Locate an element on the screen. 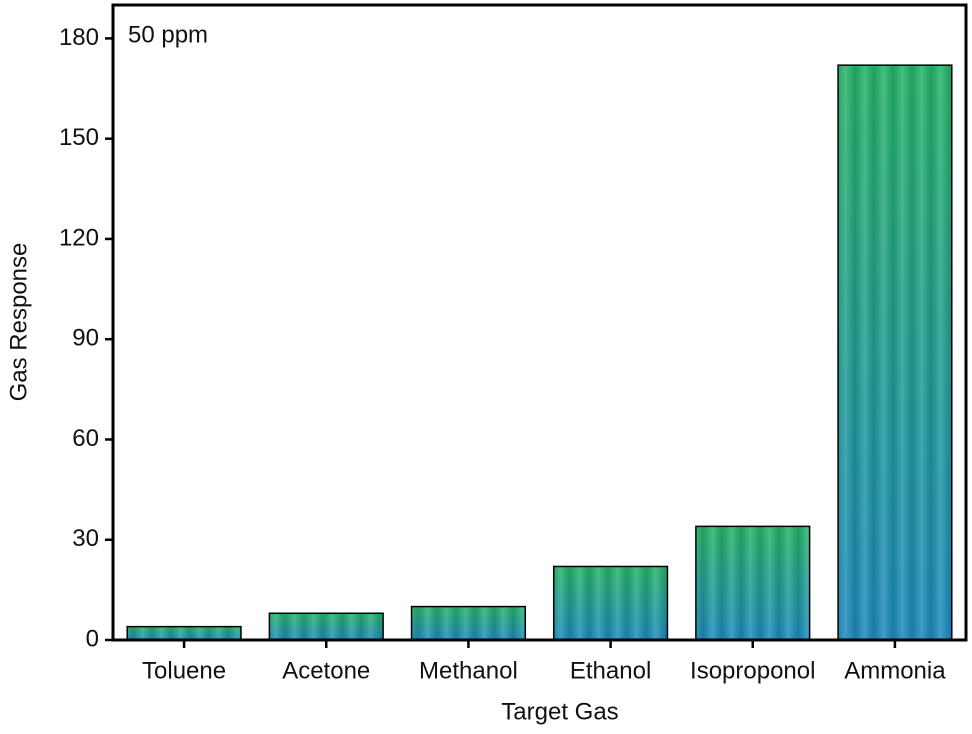 The height and width of the screenshot is (734, 972). x-tick-label: Ethanol is located at coordinates (610, 670).